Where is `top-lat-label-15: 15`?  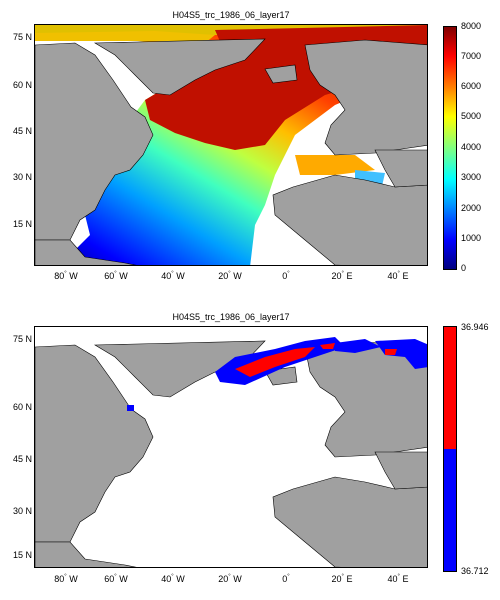
top-lat-label-15: 15 is located at coordinates (17, 224).